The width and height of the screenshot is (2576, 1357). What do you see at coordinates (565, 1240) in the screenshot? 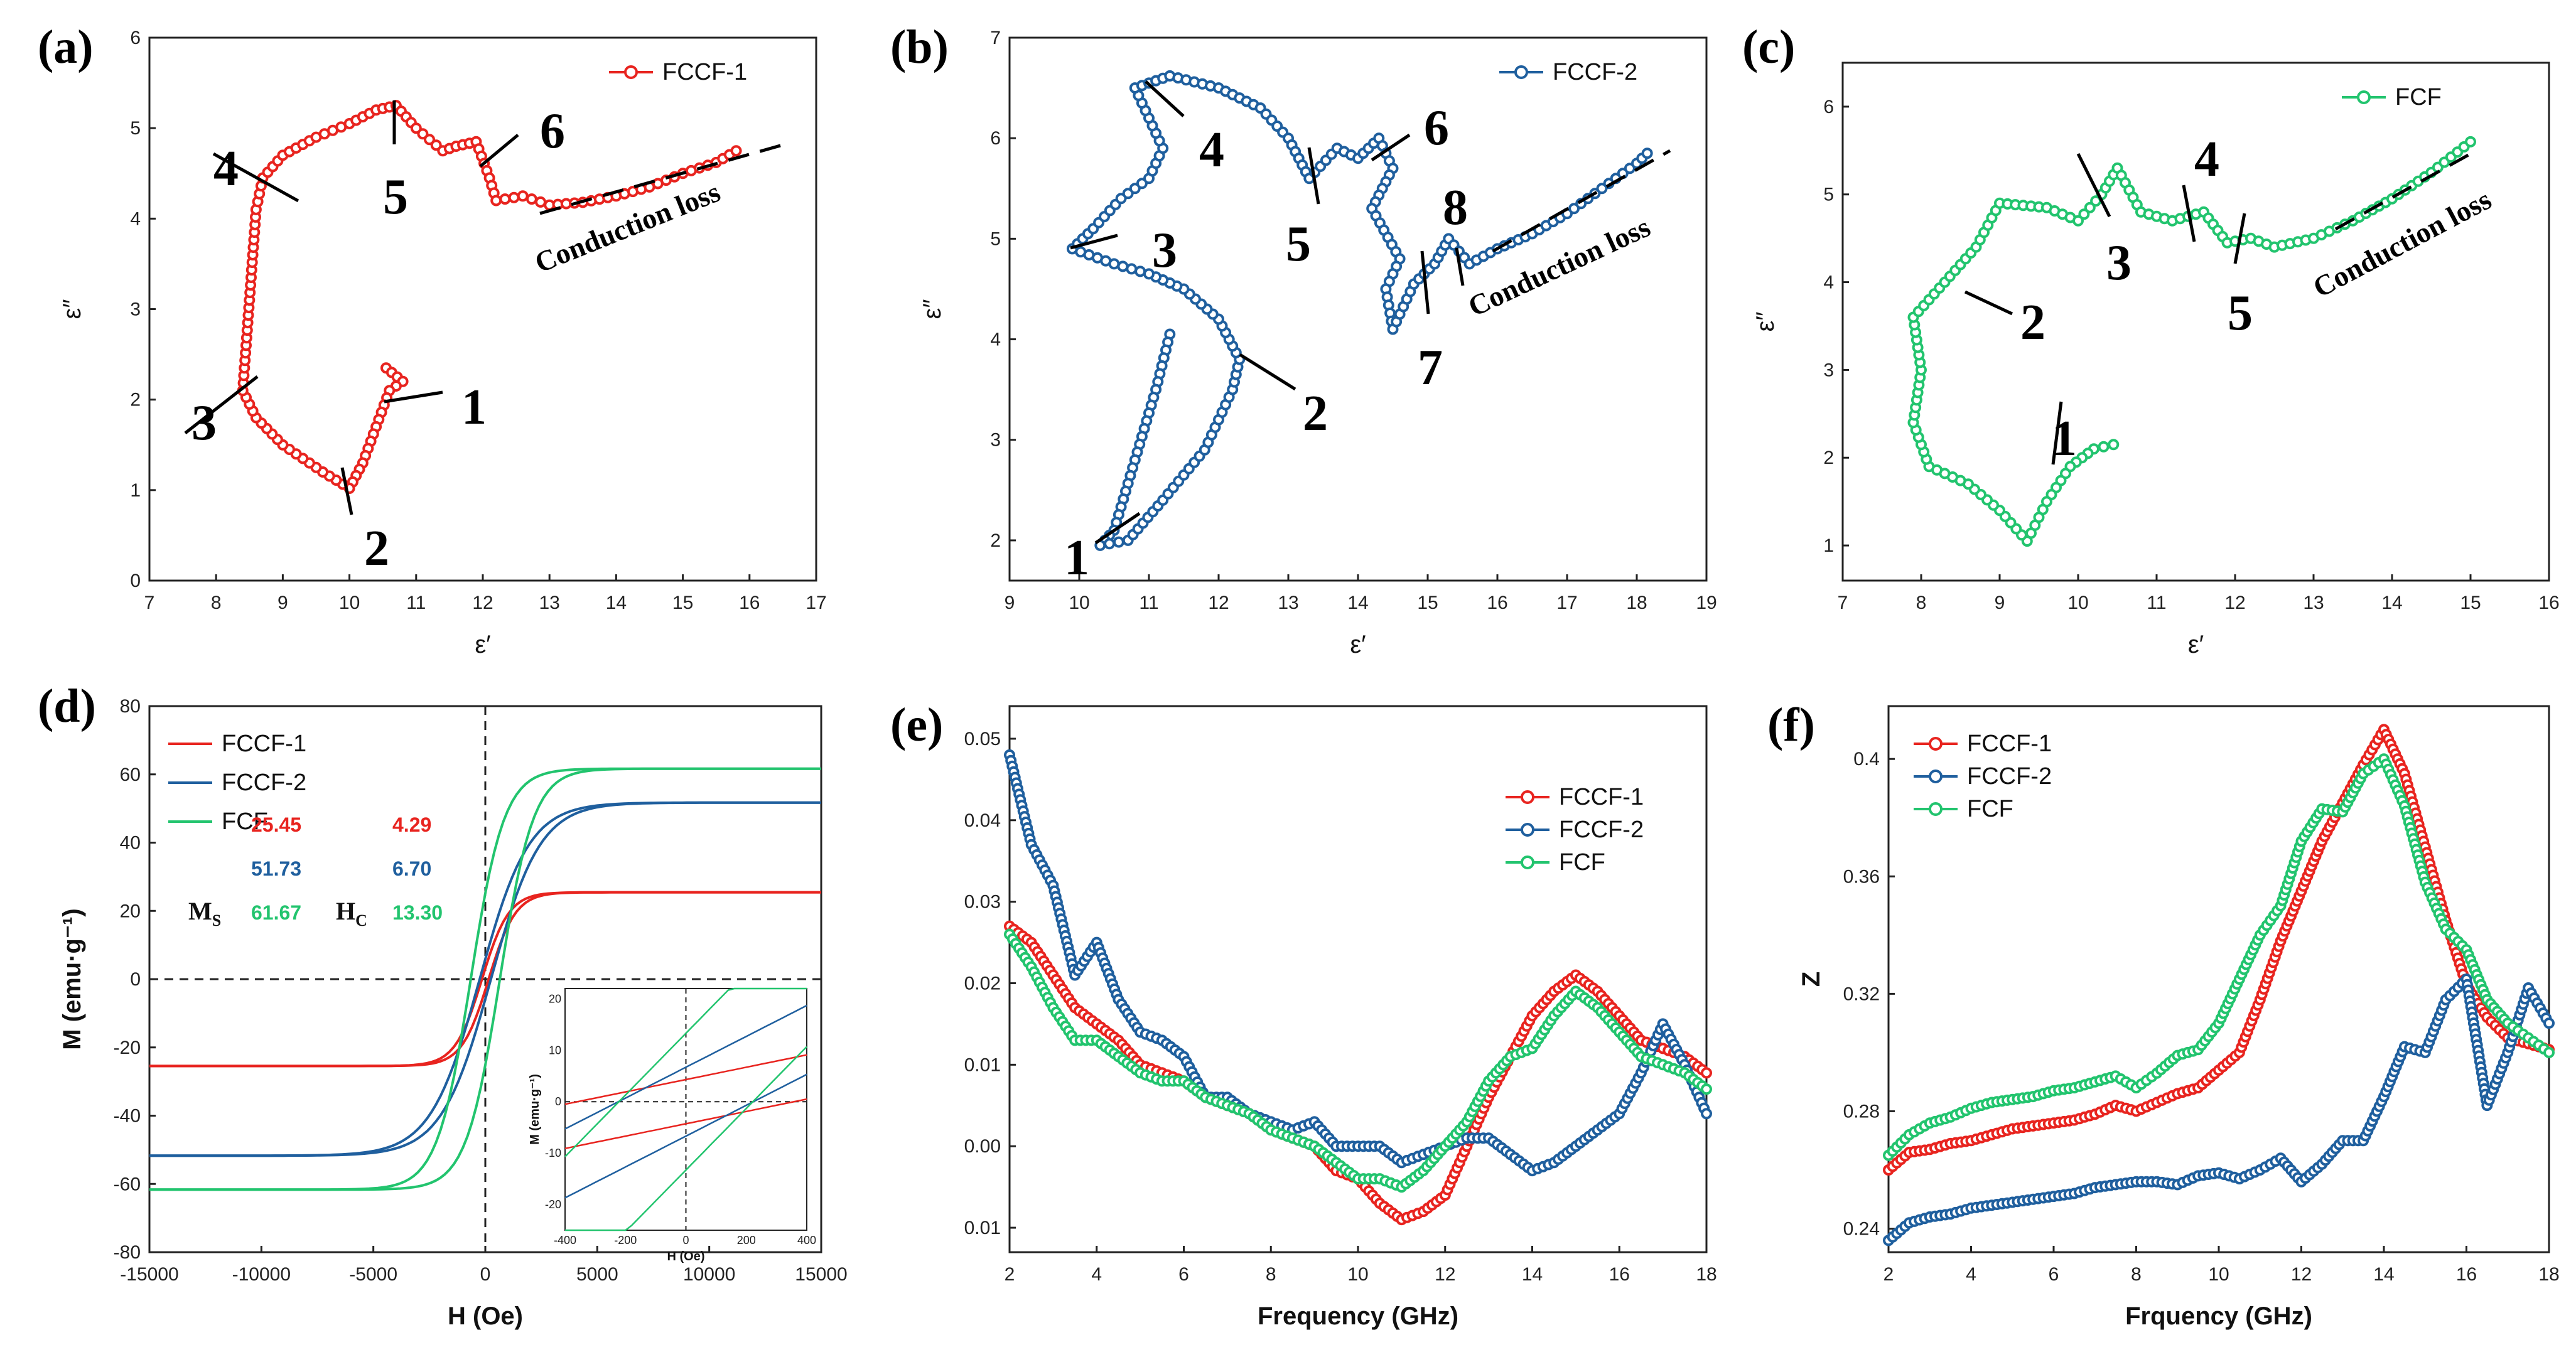
I see `inset-x-tick-0: -400` at bounding box center [565, 1240].